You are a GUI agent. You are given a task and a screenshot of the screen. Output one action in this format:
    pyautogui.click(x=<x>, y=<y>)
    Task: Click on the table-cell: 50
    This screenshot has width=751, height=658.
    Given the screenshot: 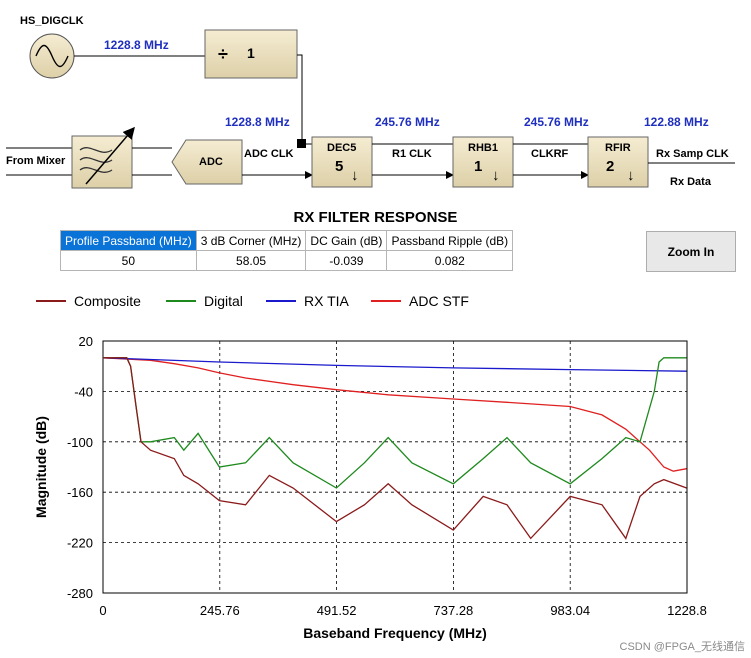 What is the action you would take?
    pyautogui.click(x=128, y=260)
    